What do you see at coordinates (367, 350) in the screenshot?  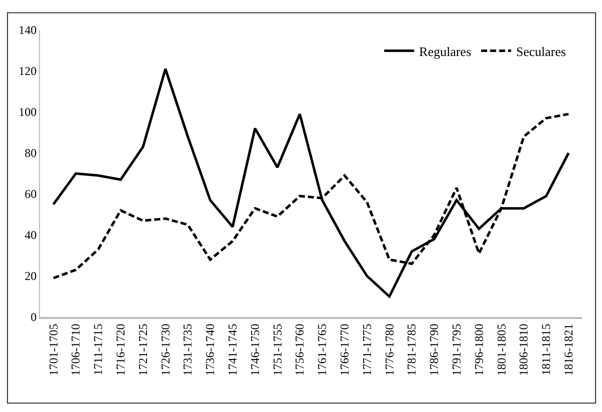 I see `x-tick-label: 1771-1775` at bounding box center [367, 350].